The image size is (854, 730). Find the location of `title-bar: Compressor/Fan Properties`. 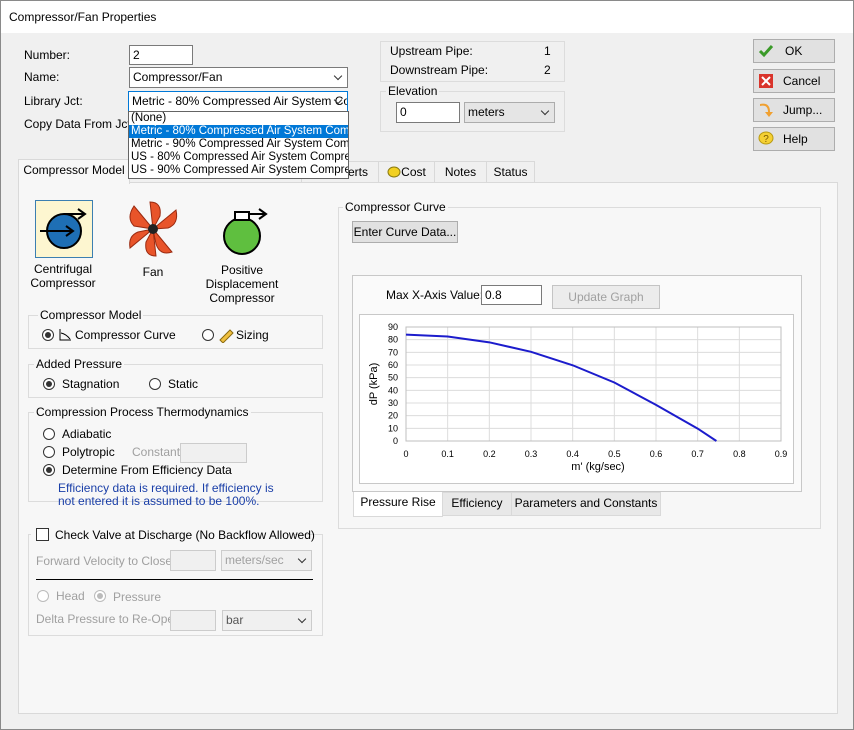

title-bar: Compressor/Fan Properties is located at coordinates (427, 17).